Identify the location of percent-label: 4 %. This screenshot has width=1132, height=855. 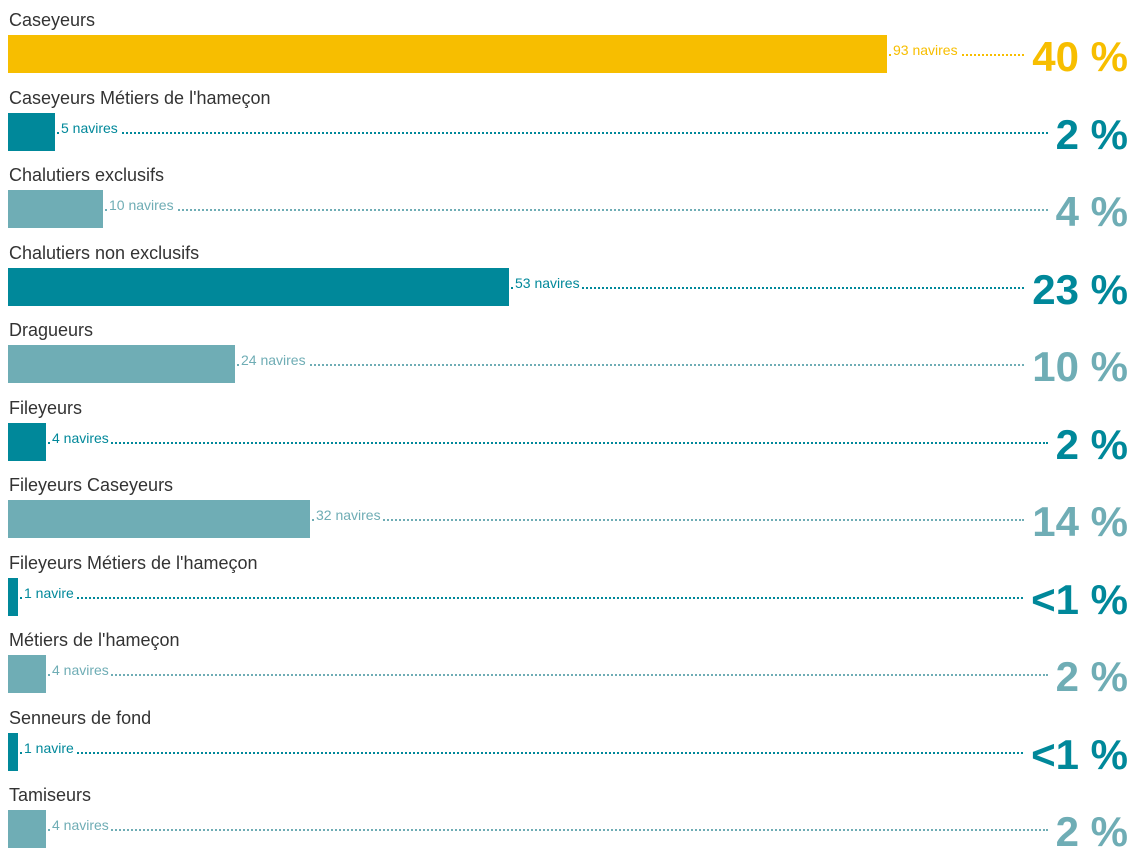
(1087, 212).